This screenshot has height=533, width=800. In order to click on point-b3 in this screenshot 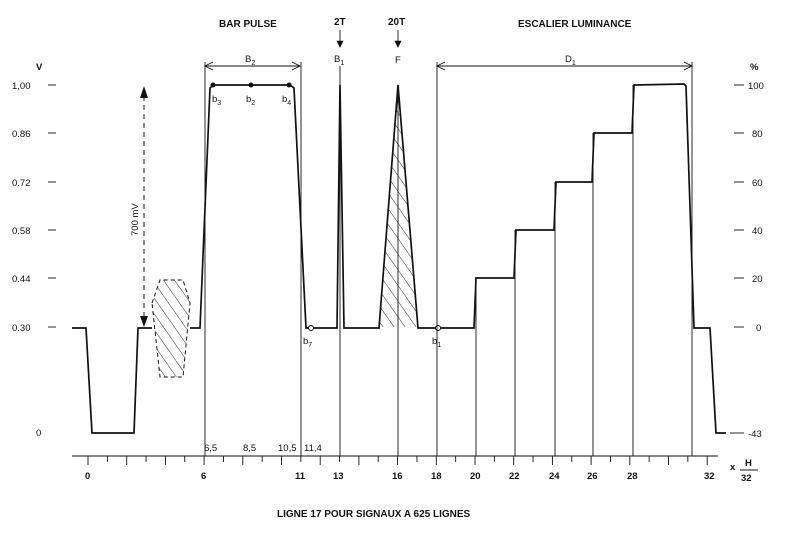, I will do `click(213, 85)`.